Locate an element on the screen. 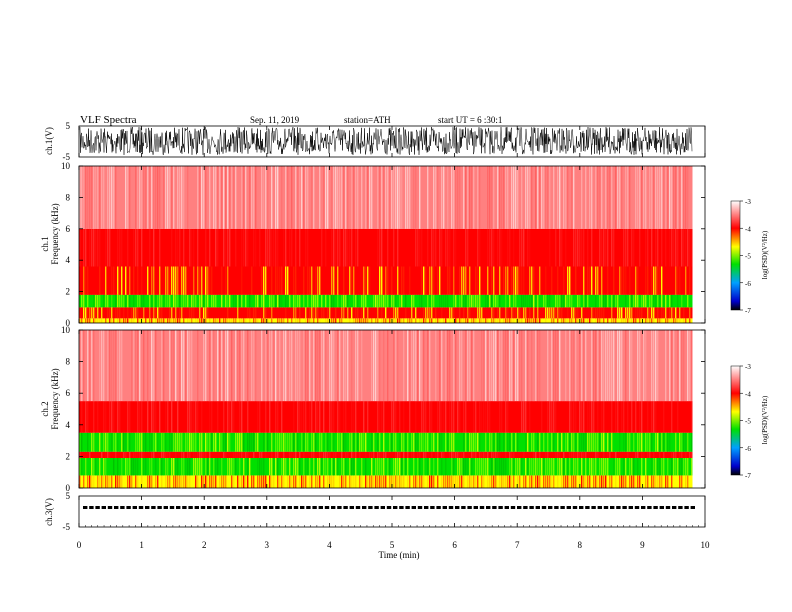  colorbar-tick-label: -4 is located at coordinates (748, 394).